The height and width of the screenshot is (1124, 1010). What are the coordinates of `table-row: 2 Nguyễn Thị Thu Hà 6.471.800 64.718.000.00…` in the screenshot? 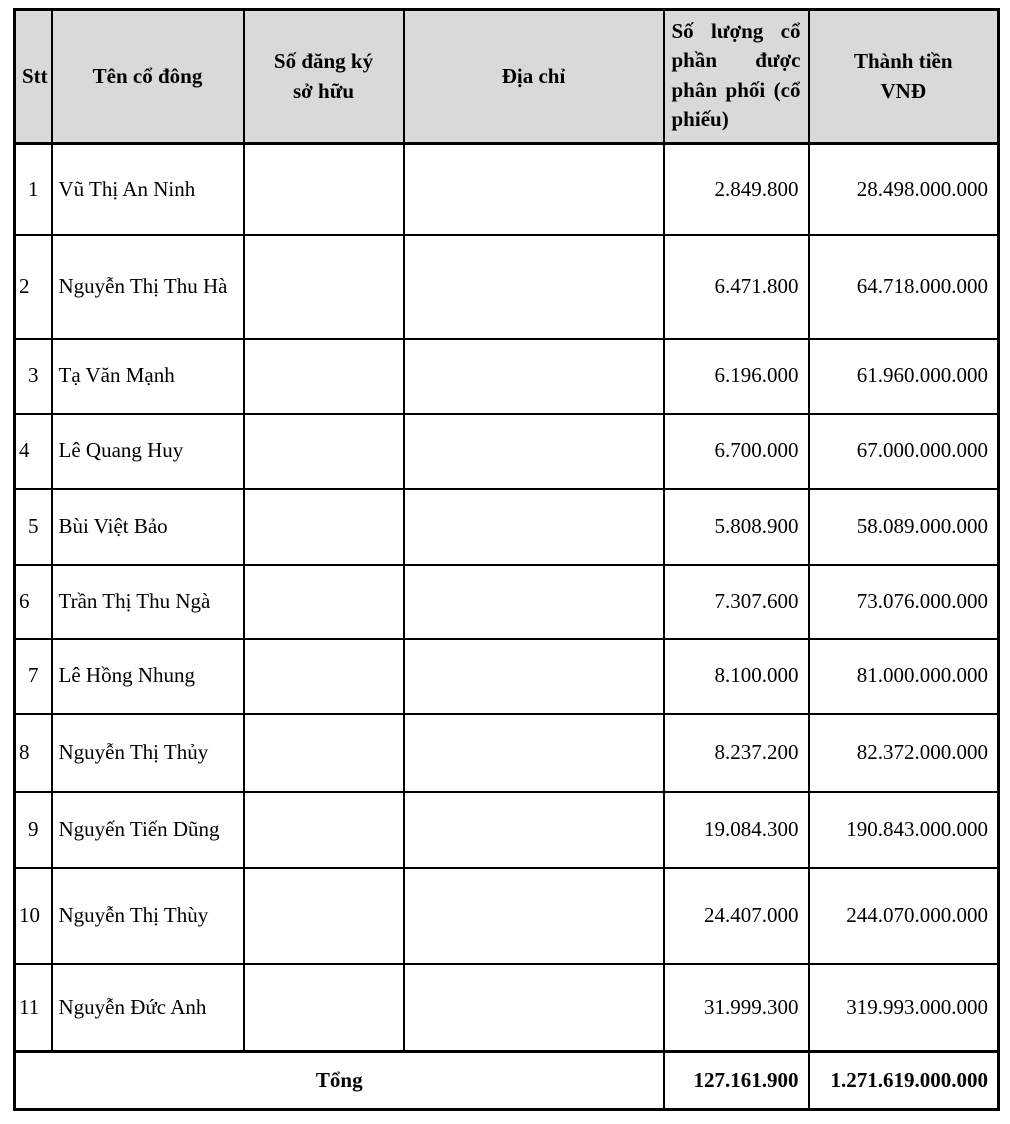 It's located at (506, 286).